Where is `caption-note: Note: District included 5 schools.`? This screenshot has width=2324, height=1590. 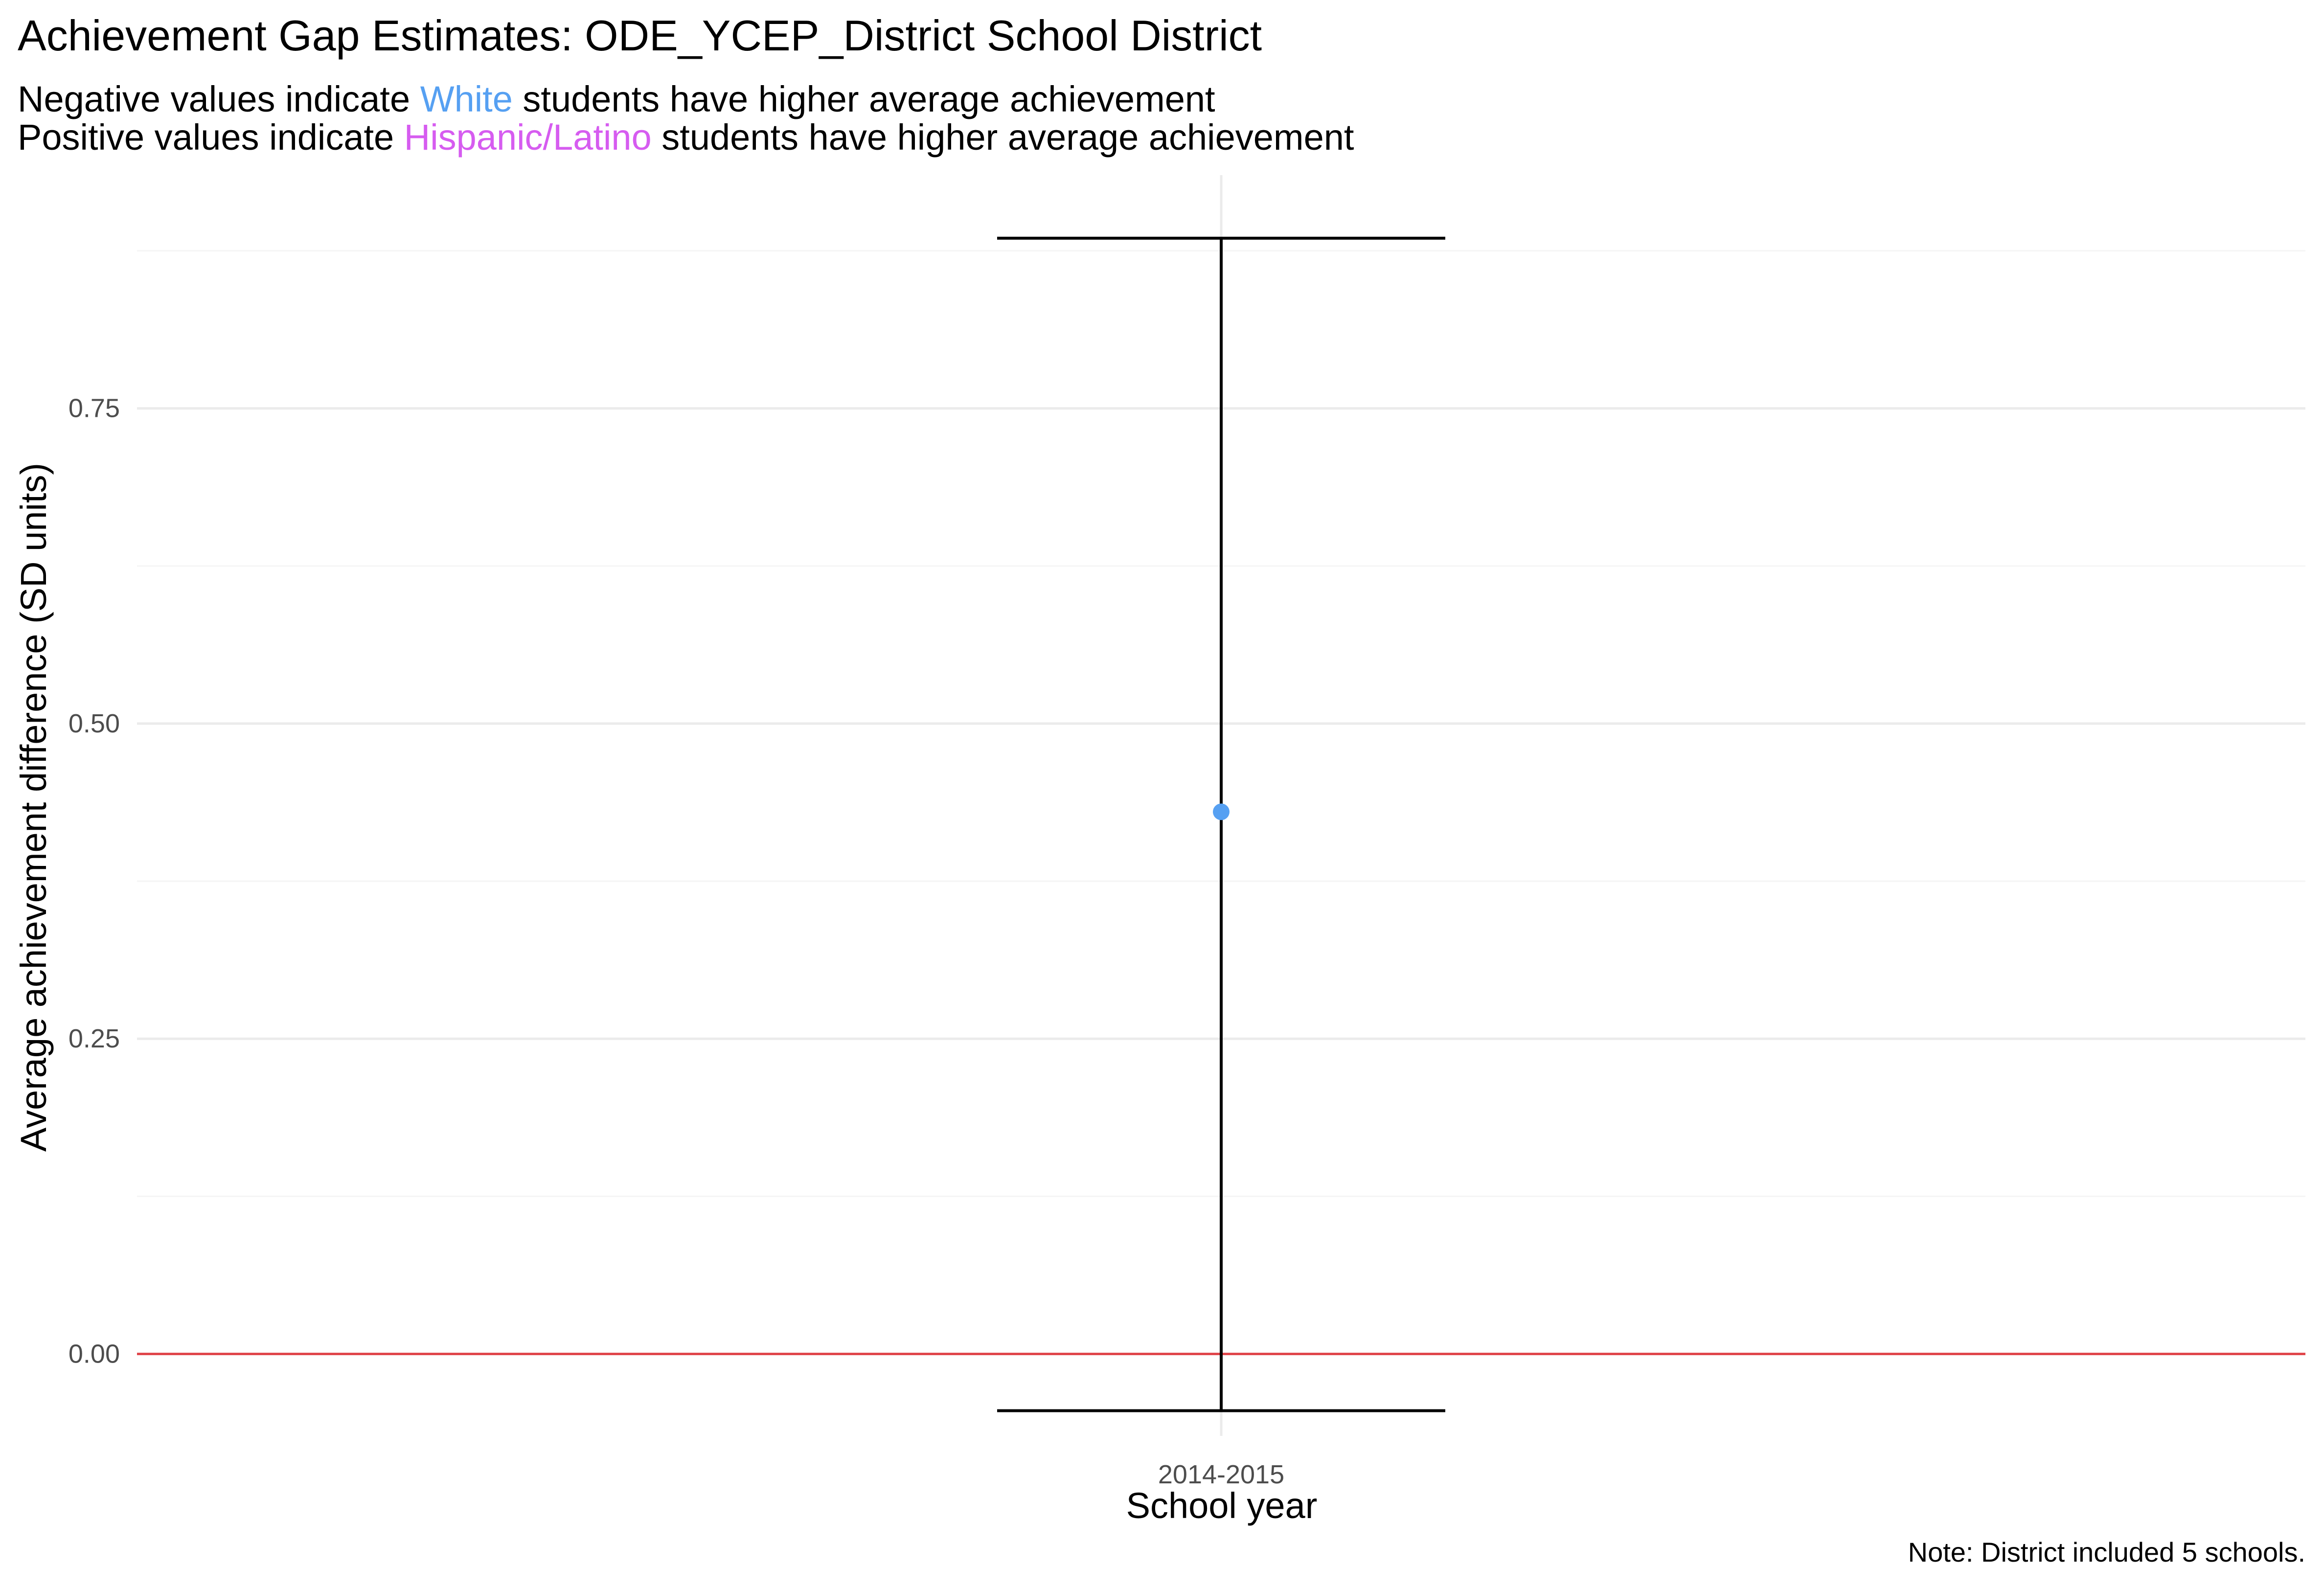 caption-note: Note: District included 5 schools. is located at coordinates (2106, 1552).